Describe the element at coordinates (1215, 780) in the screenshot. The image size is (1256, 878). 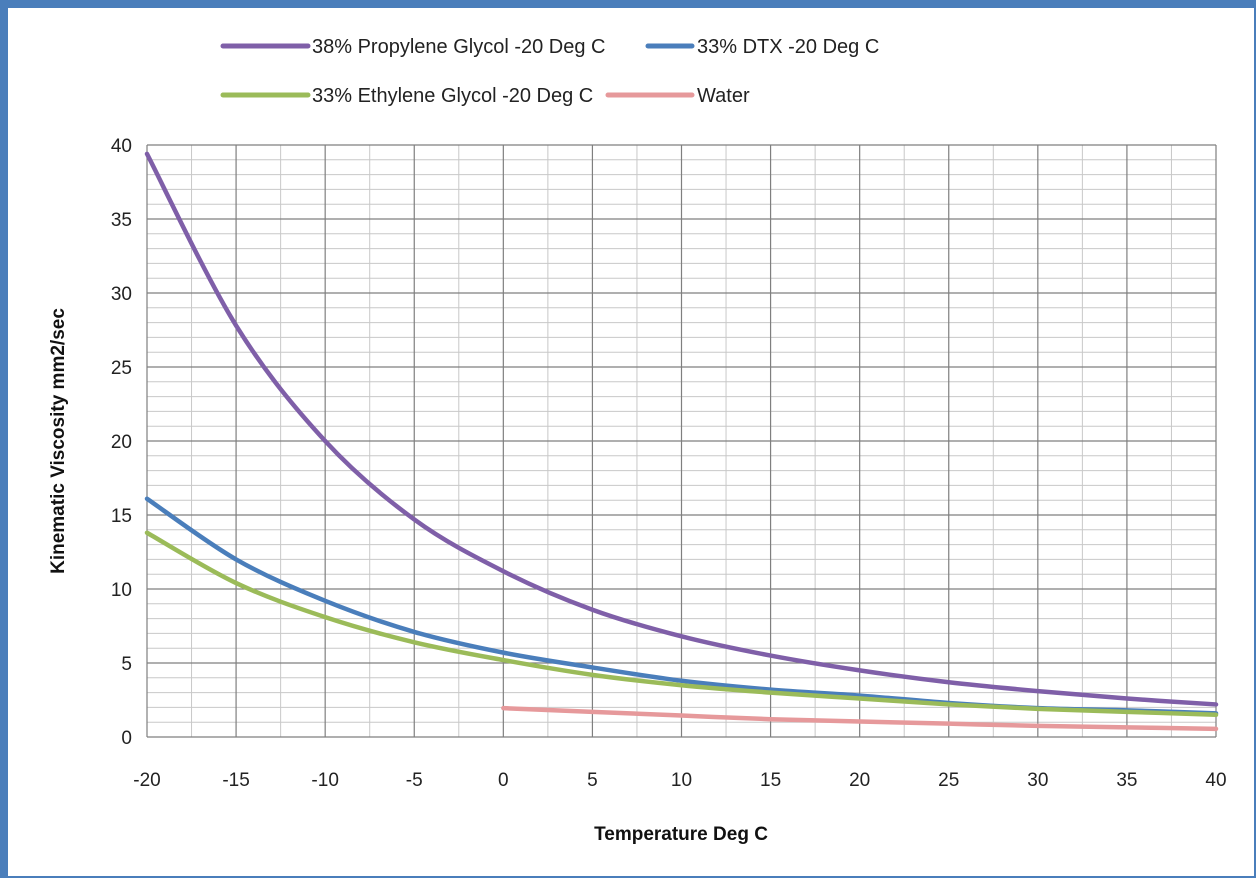
I see `x-tick-label: 40` at that location.